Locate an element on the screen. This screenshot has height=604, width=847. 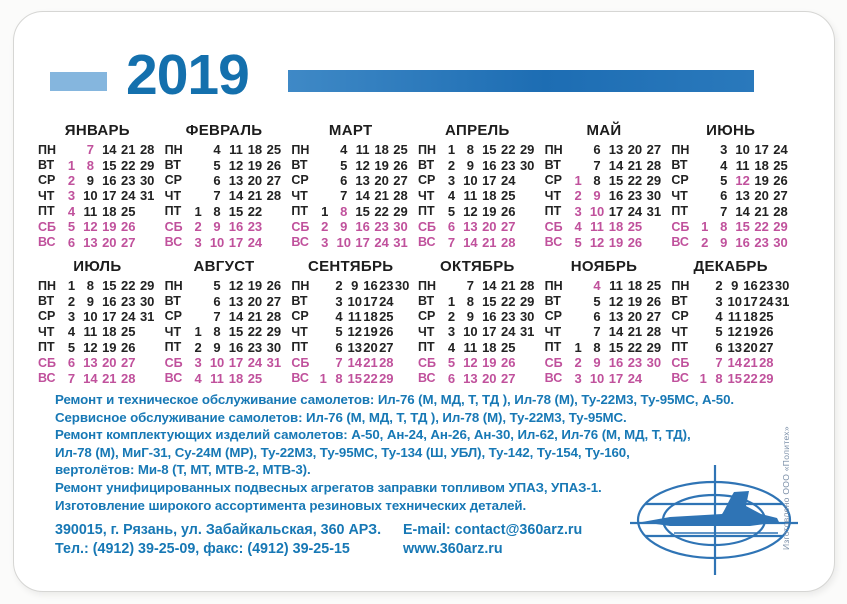
day-cell: 17 is located at coordinates (761, 150).